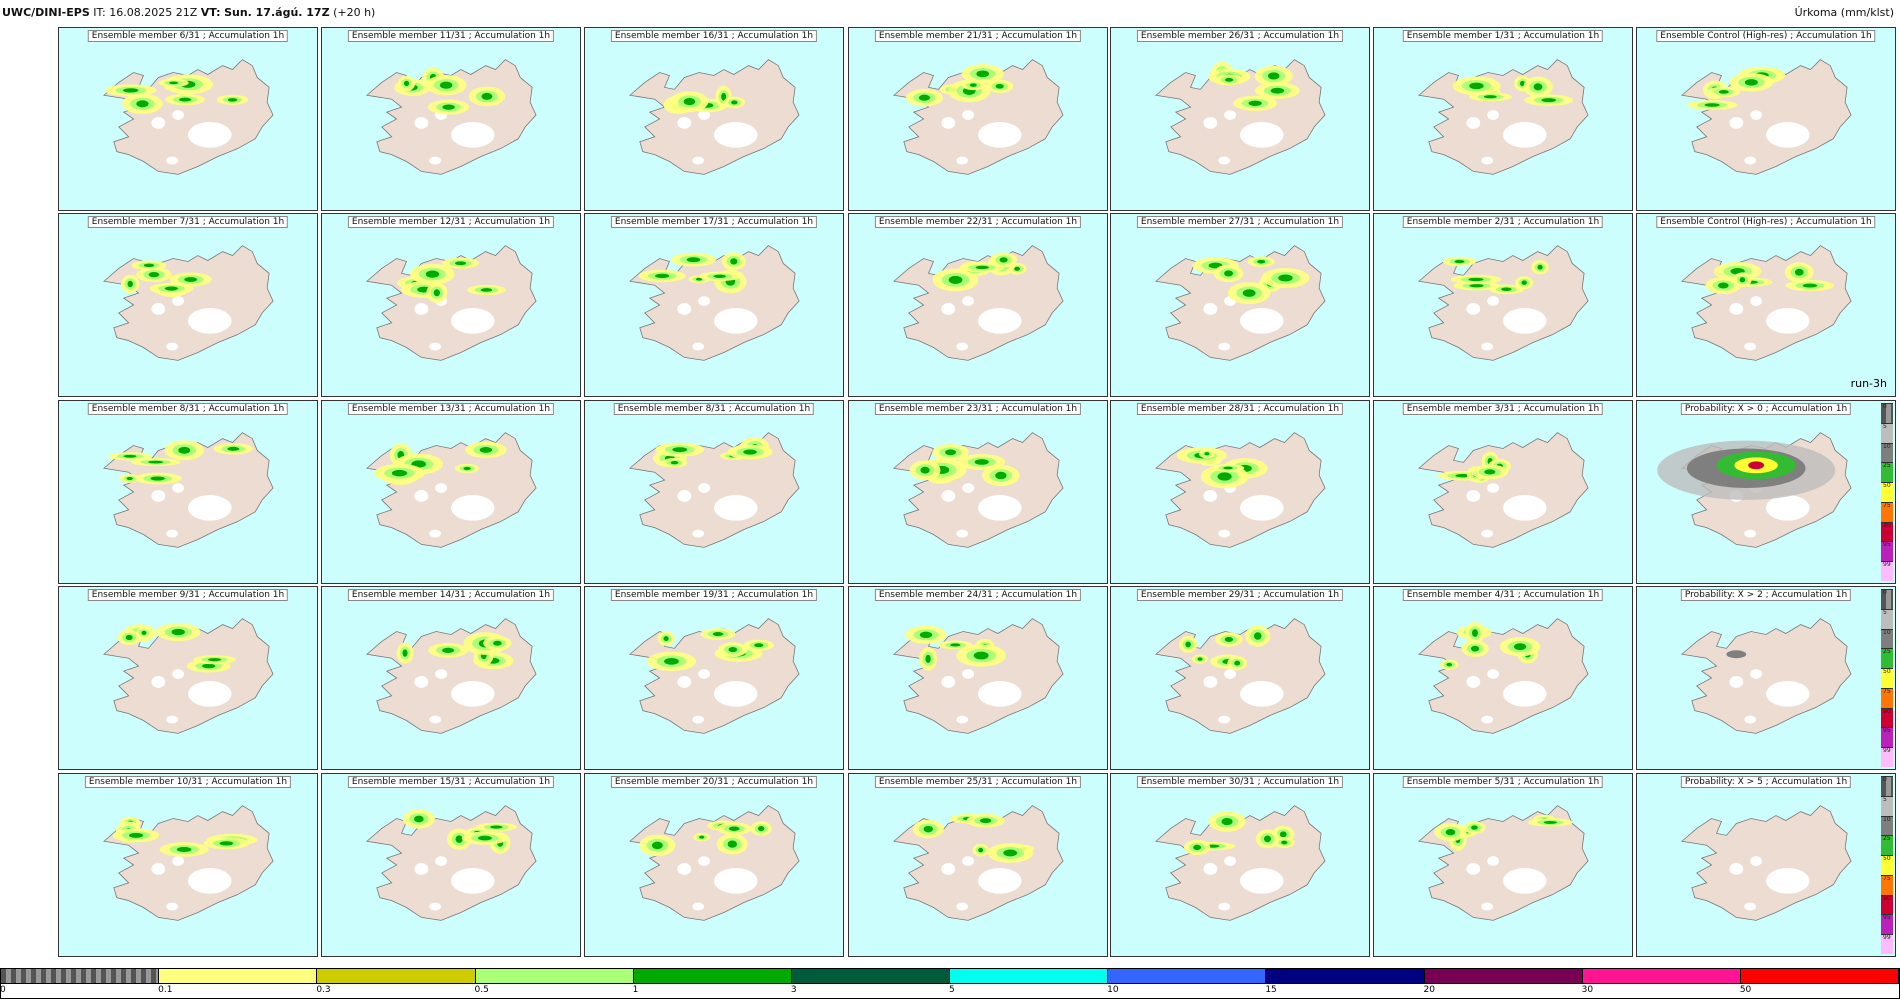  Describe the element at coordinates (1887, 845) in the screenshot. I see `legend-swatch: 25` at that location.